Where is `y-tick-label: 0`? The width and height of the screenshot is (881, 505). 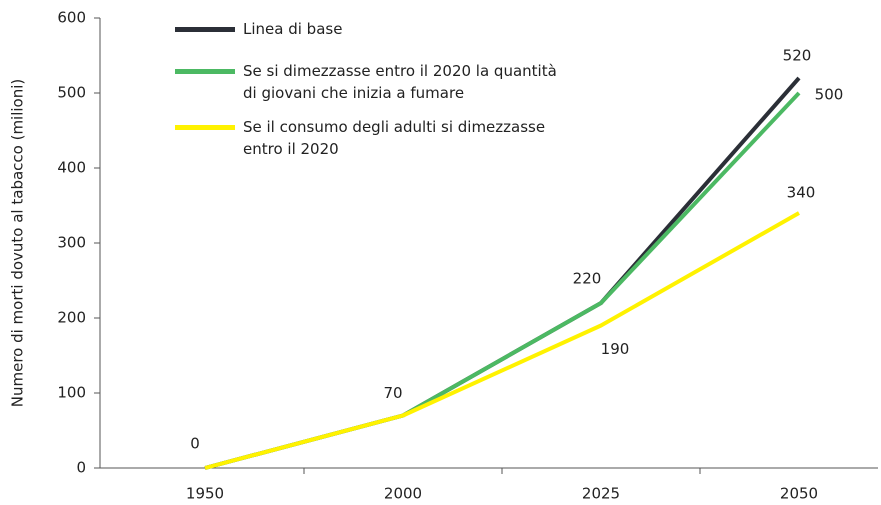 y-tick-label: 0 is located at coordinates (81, 468).